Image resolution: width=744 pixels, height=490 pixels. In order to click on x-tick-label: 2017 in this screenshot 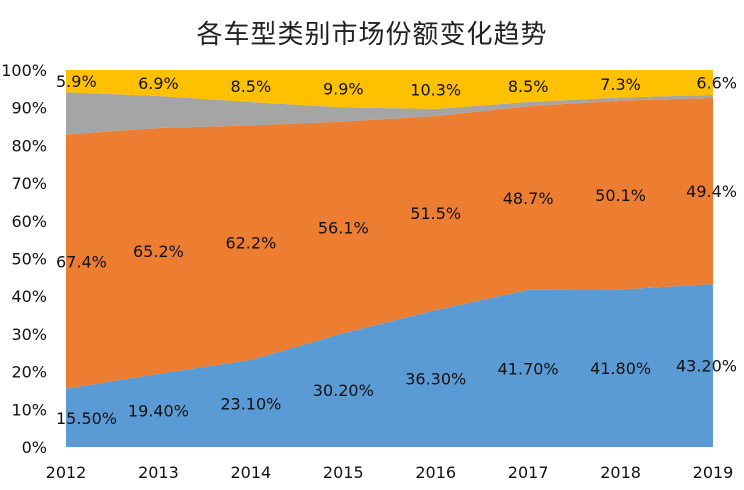, I will do `click(528, 472)`.